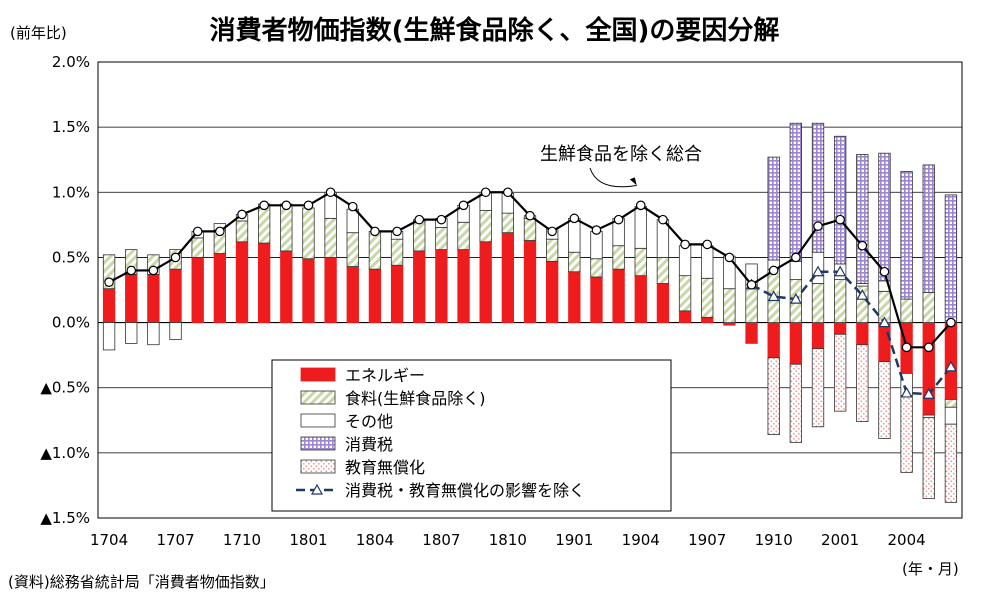  Describe the element at coordinates (641, 540) in the screenshot. I see `x-tick-label: 1904` at that location.